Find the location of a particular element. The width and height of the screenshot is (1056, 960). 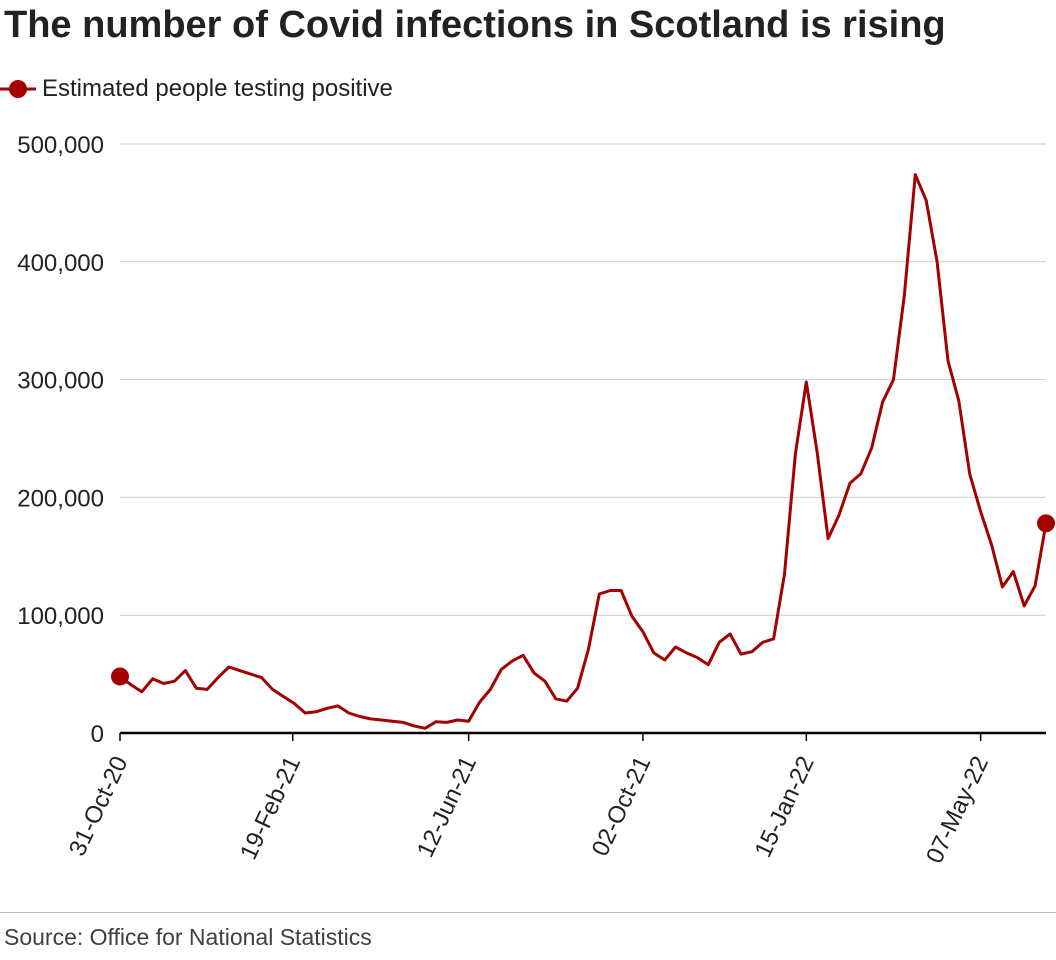

legend: Estimated people testing positive is located at coordinates (196, 89).